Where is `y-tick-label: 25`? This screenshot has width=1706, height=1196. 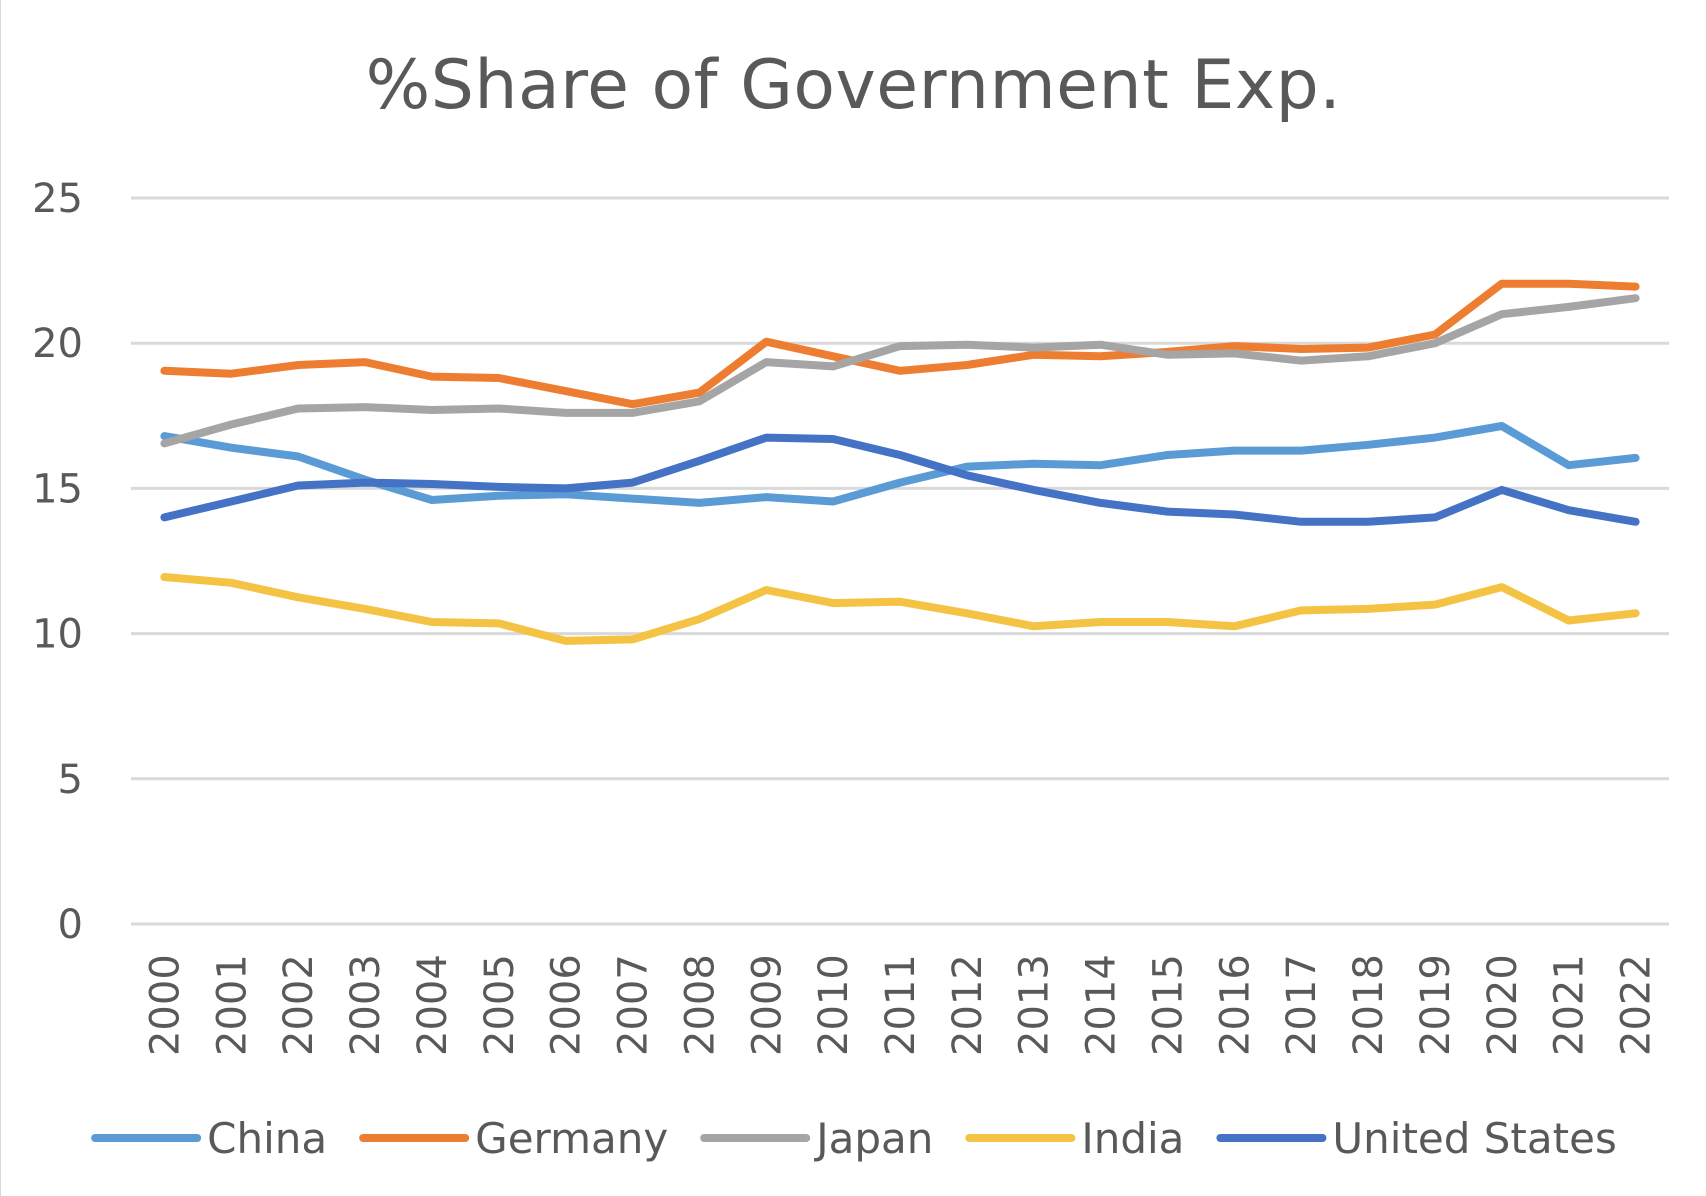 y-tick-label: 25 is located at coordinates (57, 199).